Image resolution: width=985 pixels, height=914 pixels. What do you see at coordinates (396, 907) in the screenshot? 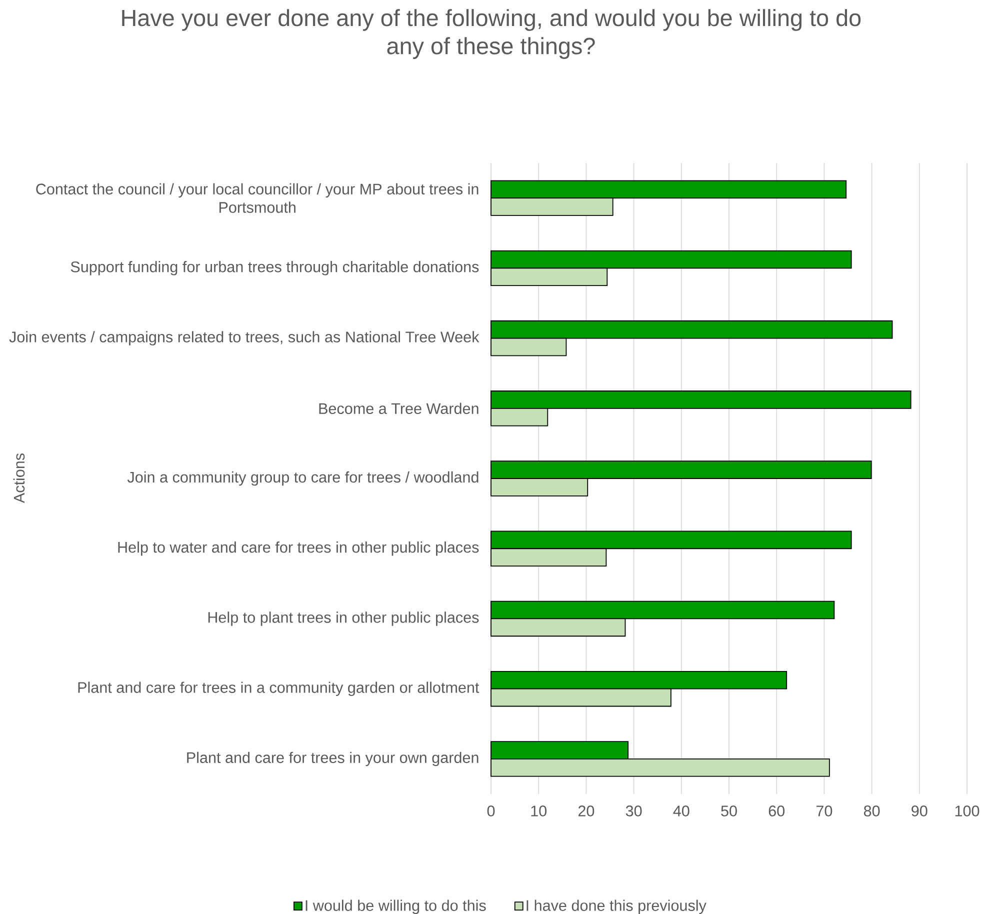
I see `legend-label: I would be willing to do this` at bounding box center [396, 907].